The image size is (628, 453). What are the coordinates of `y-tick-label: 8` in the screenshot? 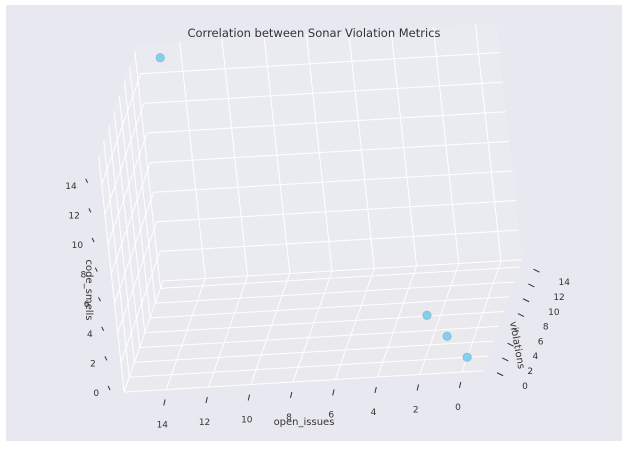 It's located at (546, 328).